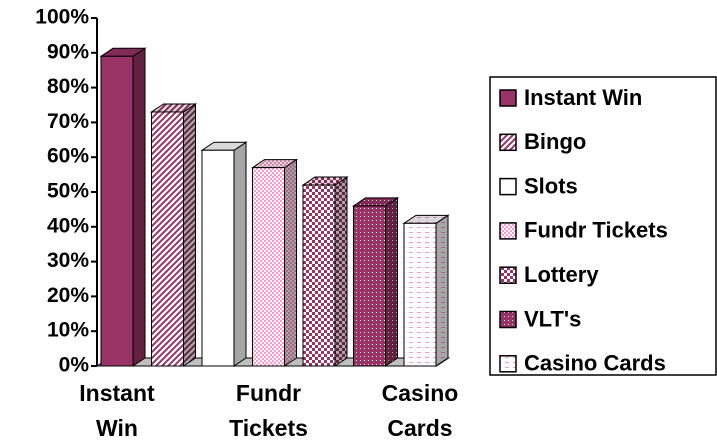 This screenshot has width=717, height=448. Describe the element at coordinates (551, 185) in the screenshot. I see `legend-label: Slots` at that location.